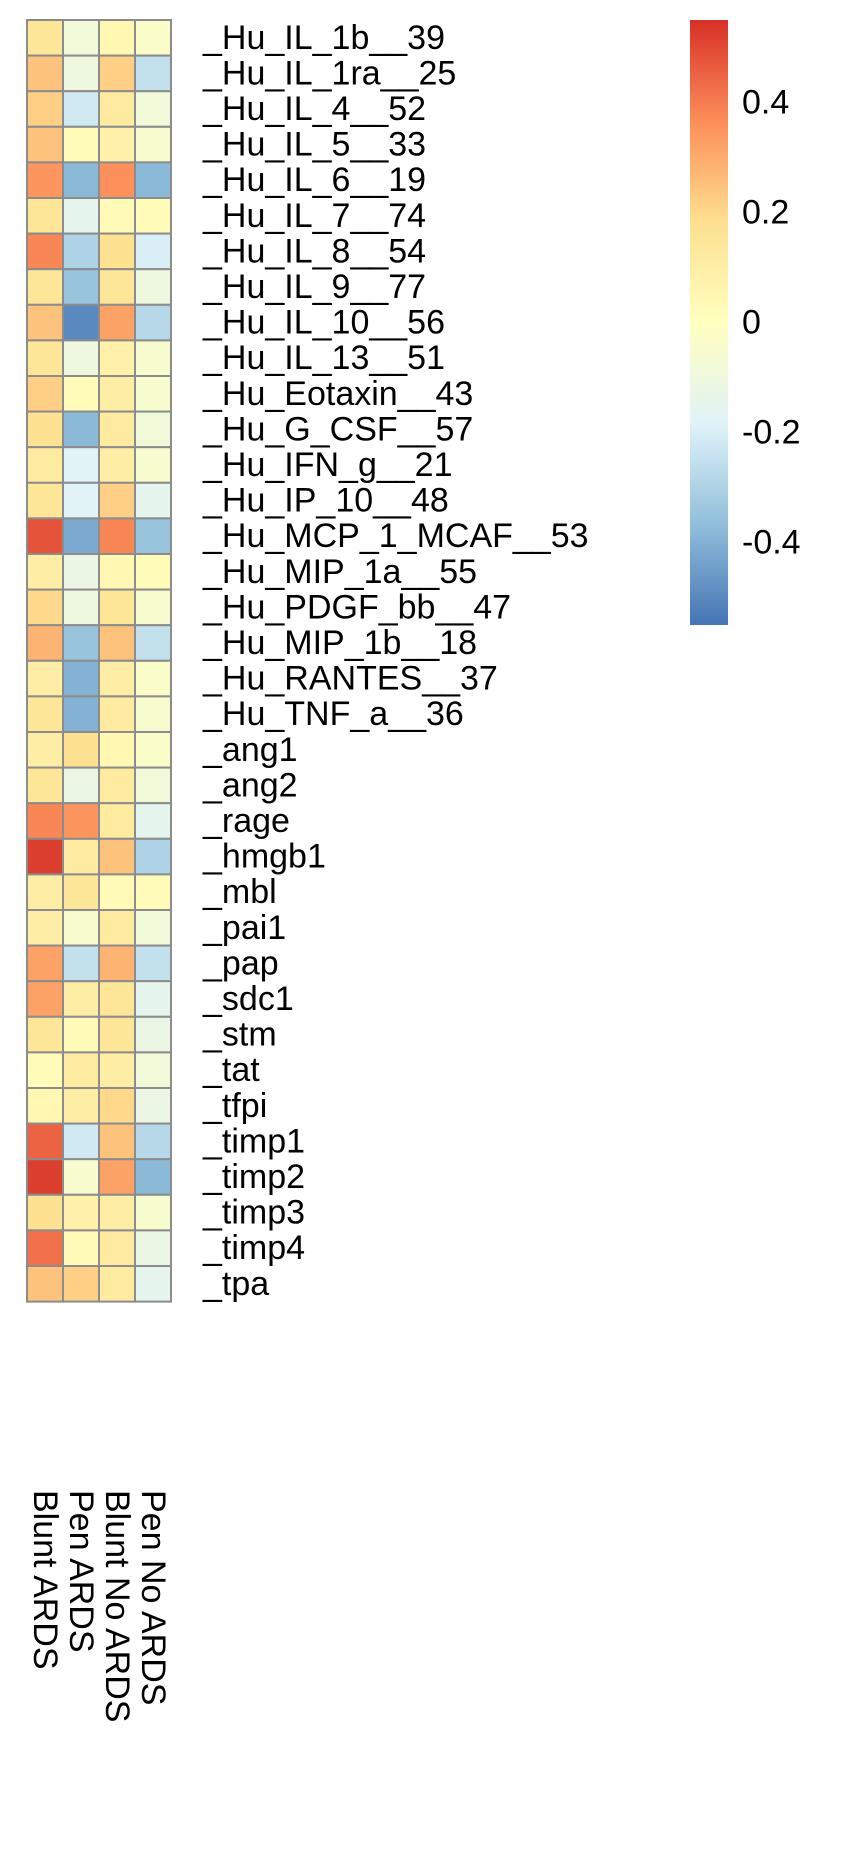  I want to click on row-label: _Hu_Eotaxin__43, so click(337, 394).